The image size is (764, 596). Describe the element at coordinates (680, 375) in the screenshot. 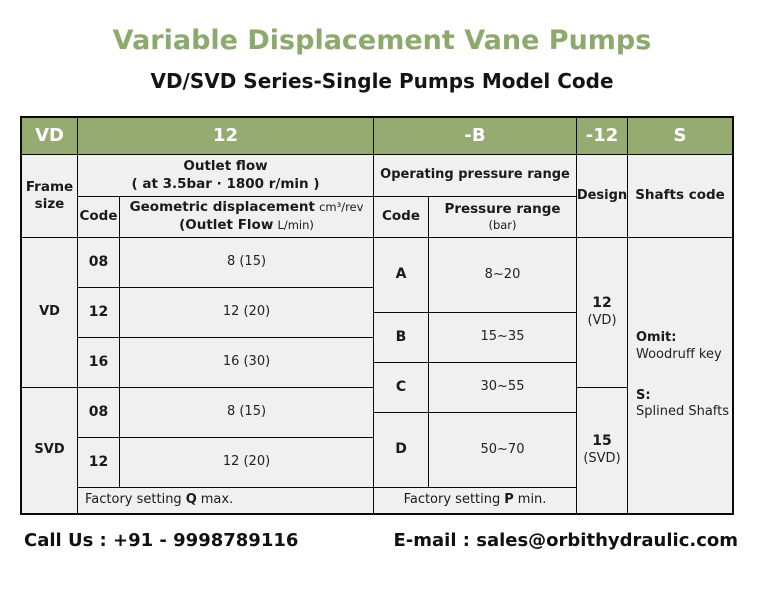

I see `shaft-options: Omit: Woodruff key S: Splined Shafts` at that location.